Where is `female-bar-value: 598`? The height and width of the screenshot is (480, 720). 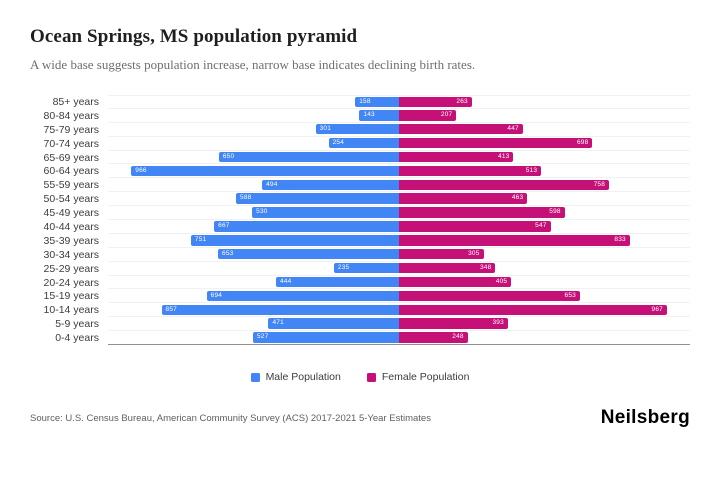 female-bar-value: 598 is located at coordinates (555, 212).